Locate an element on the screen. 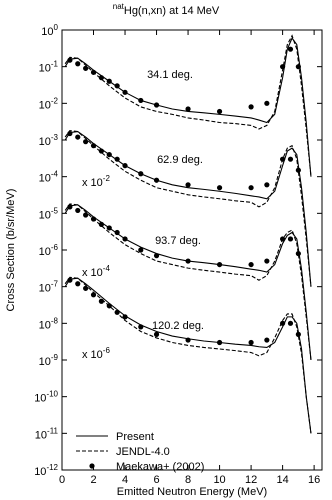 This screenshot has height=500, width=332. x-tick-label: 0 is located at coordinates (62, 480).